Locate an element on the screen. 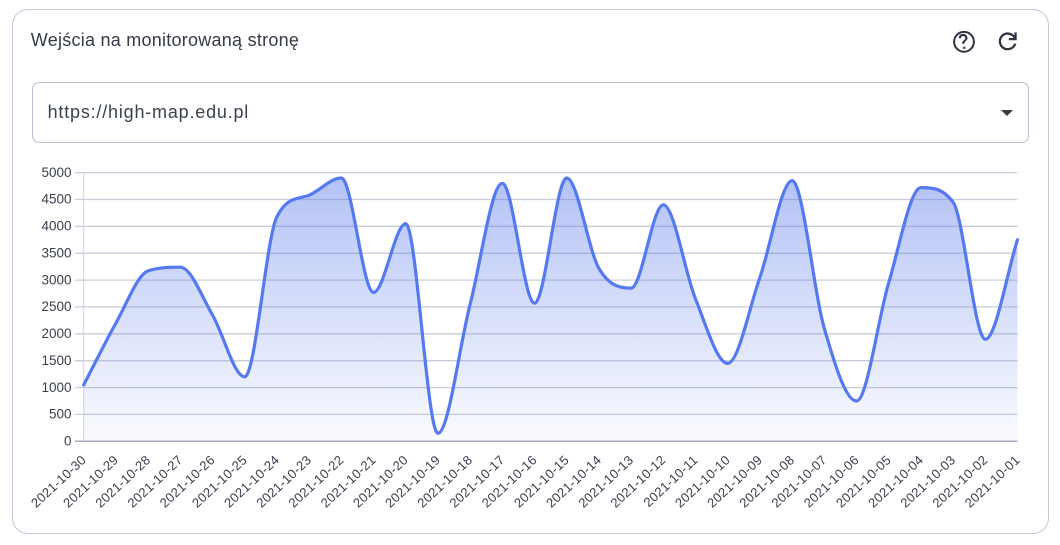 The width and height of the screenshot is (1060, 545). svg-text: 1000 is located at coordinates (56, 387).